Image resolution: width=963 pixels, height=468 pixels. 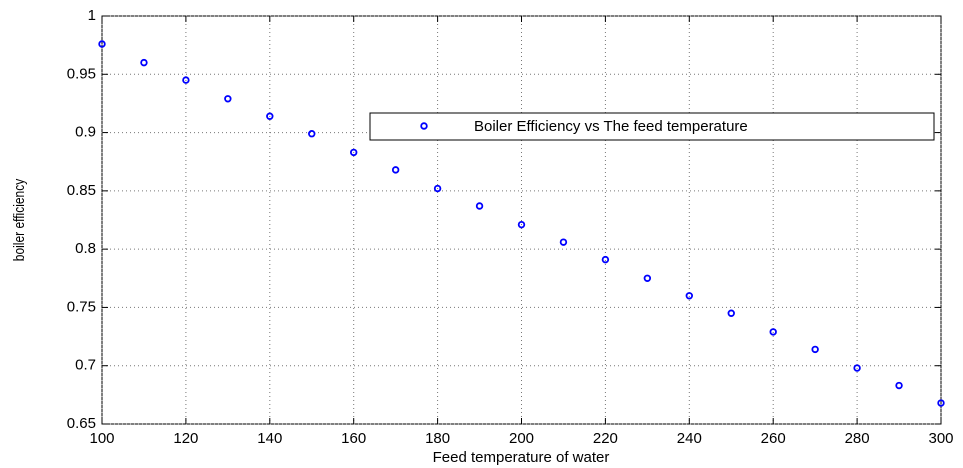 I want to click on y-tick-label: 0.85, so click(x=81, y=190).